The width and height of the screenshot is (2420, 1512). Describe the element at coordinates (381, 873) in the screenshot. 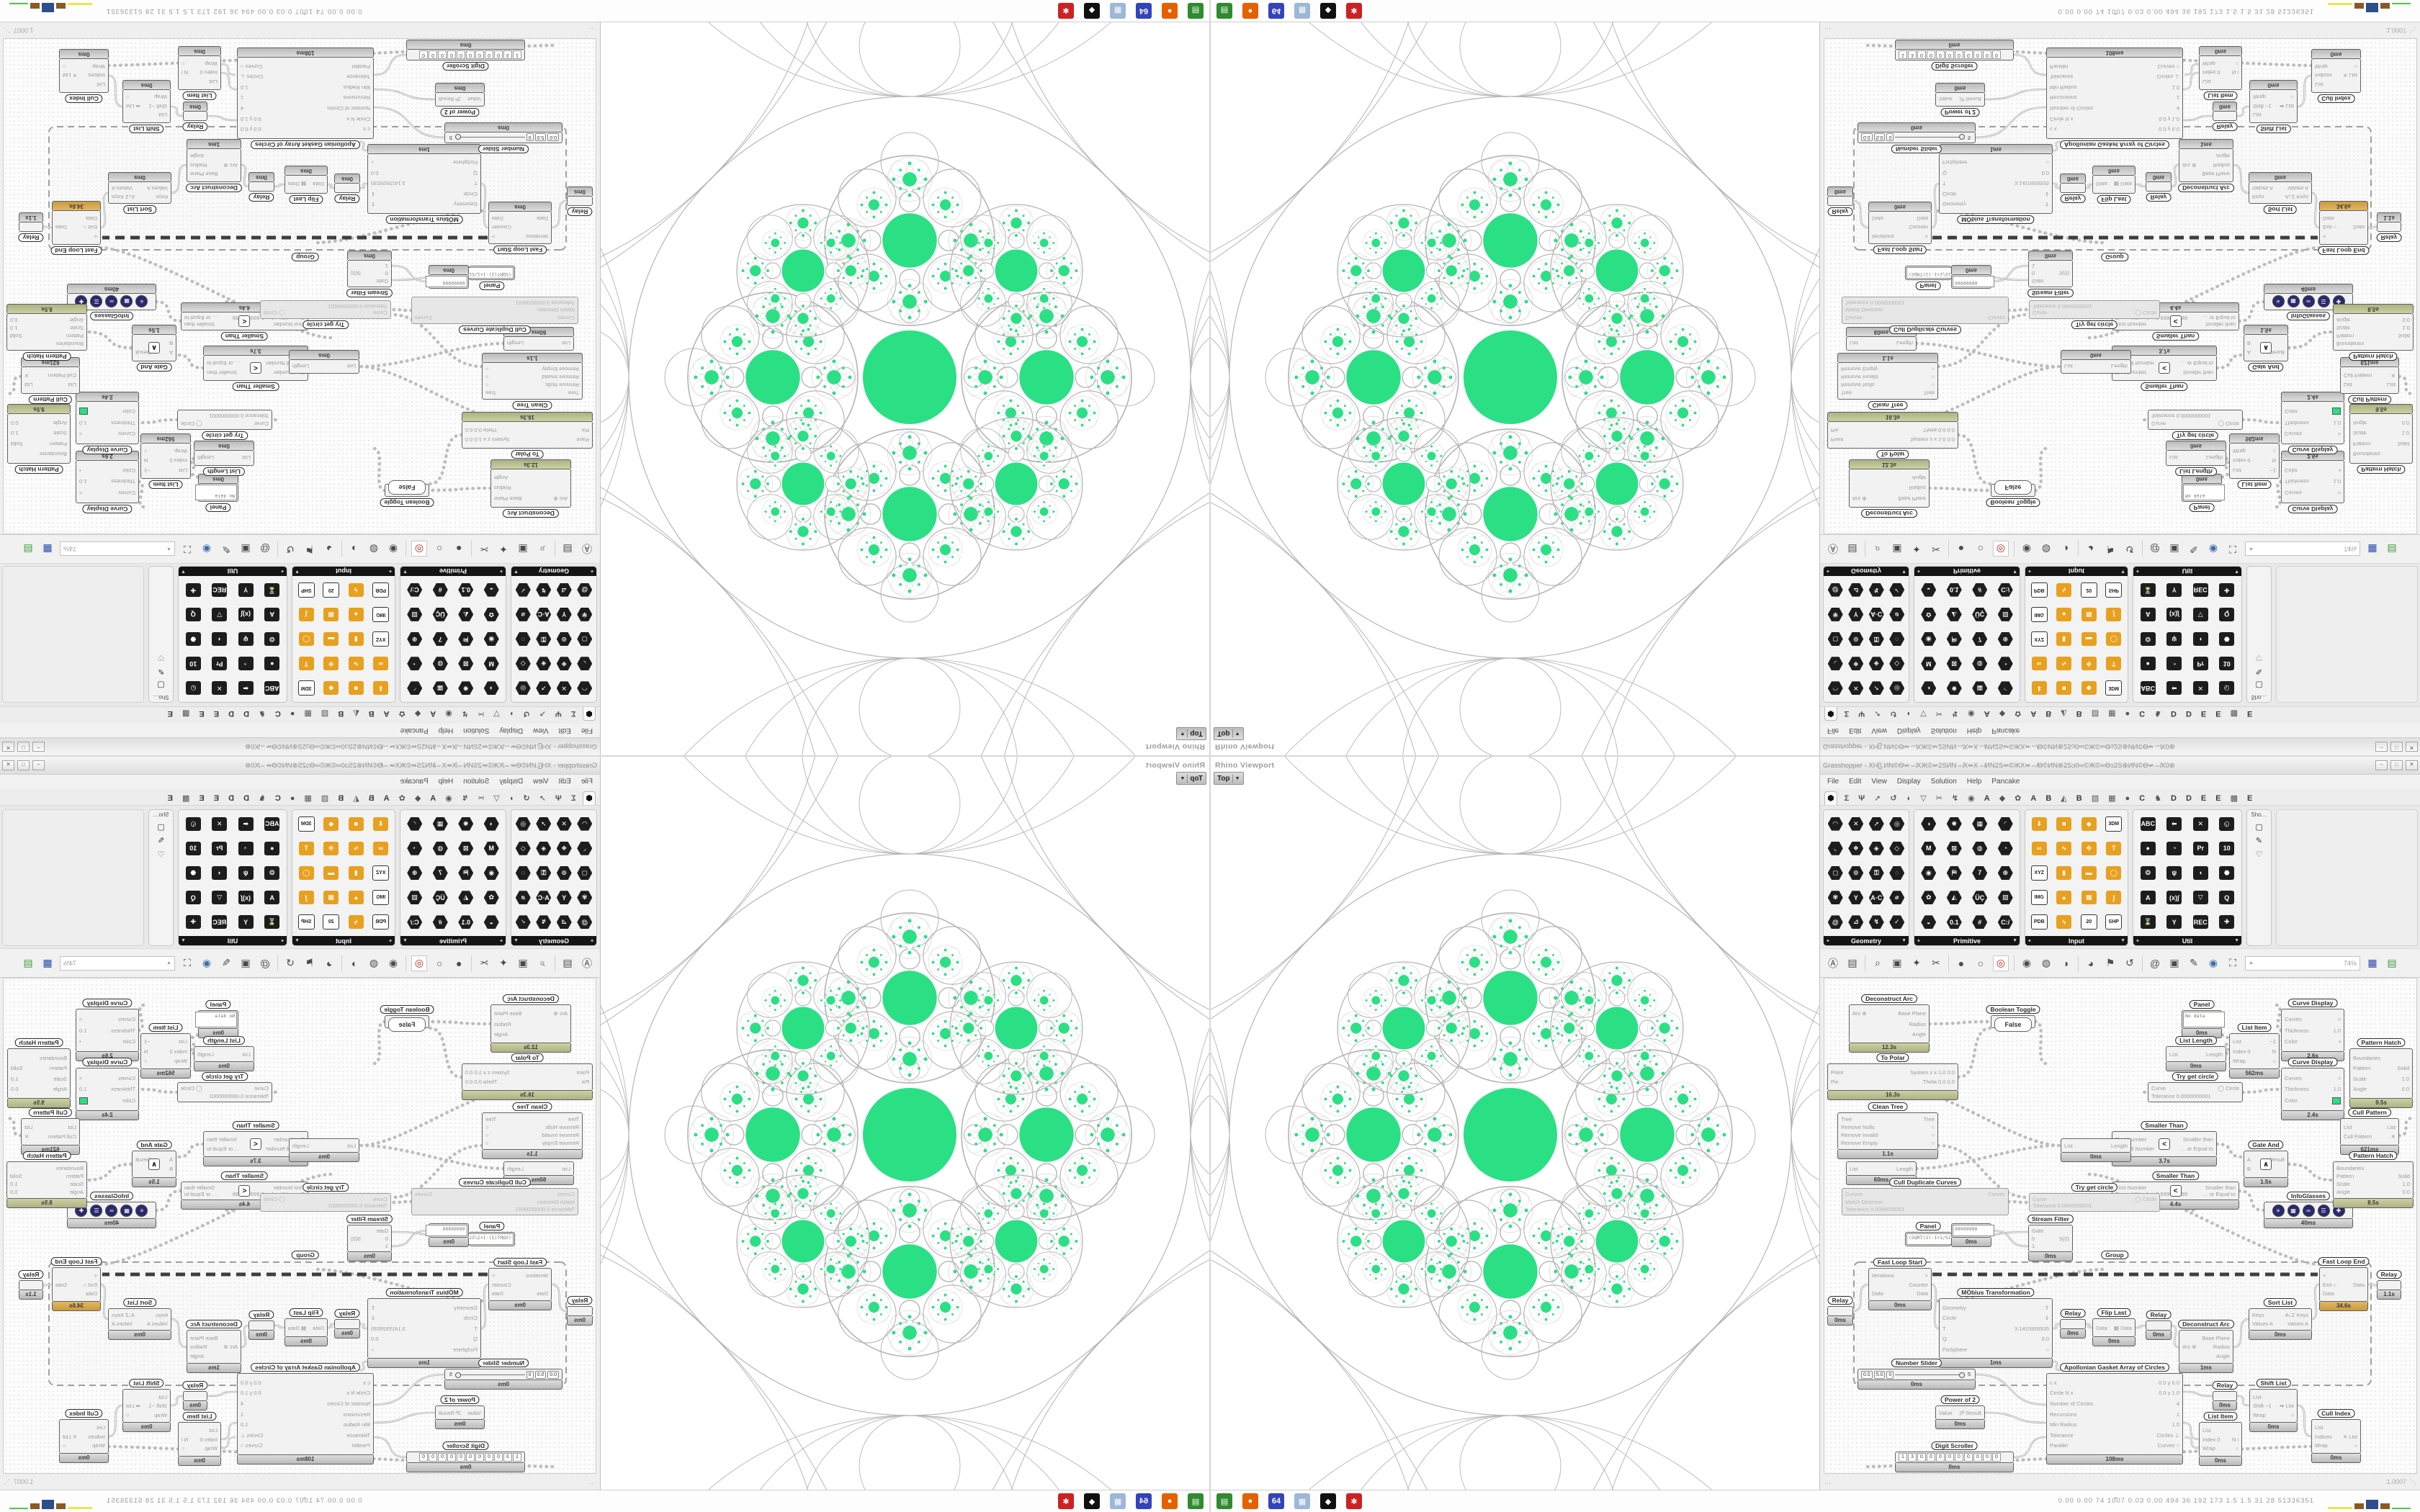

I see `component-icon: XYZ` at that location.